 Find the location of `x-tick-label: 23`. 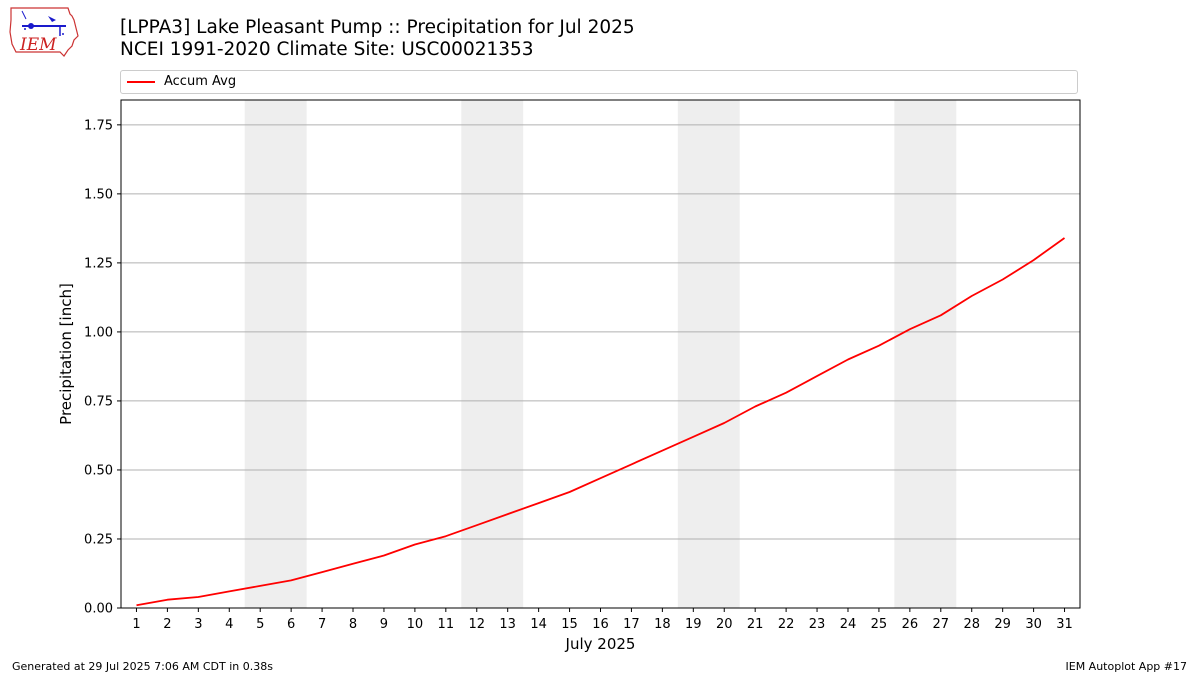

x-tick-label: 23 is located at coordinates (817, 624).